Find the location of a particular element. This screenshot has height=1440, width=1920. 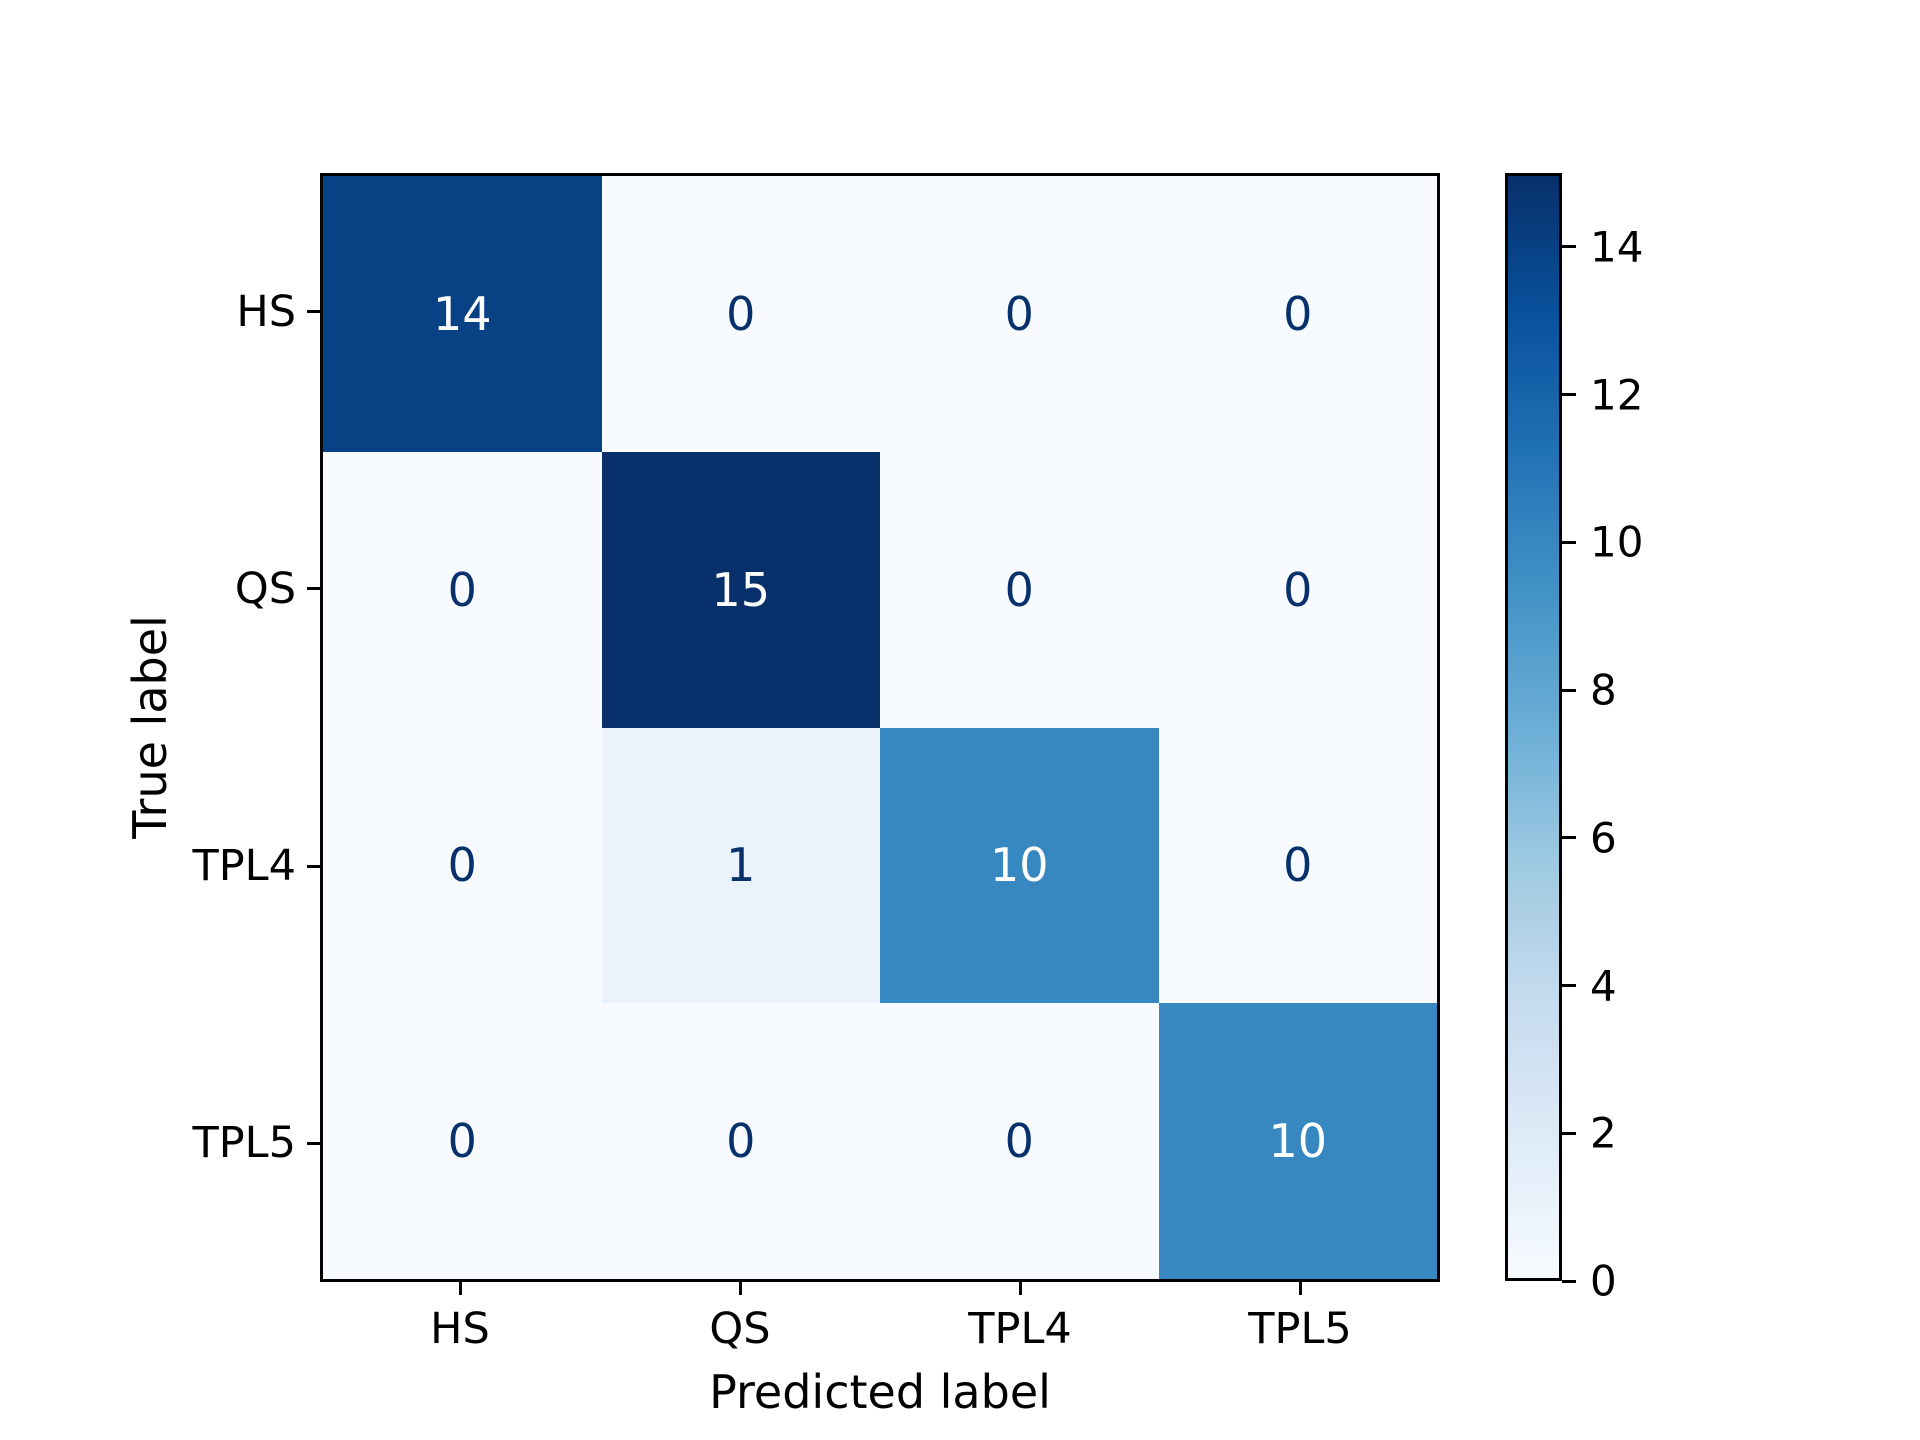

x-axis-label: Predicted label is located at coordinates (880, 1392).